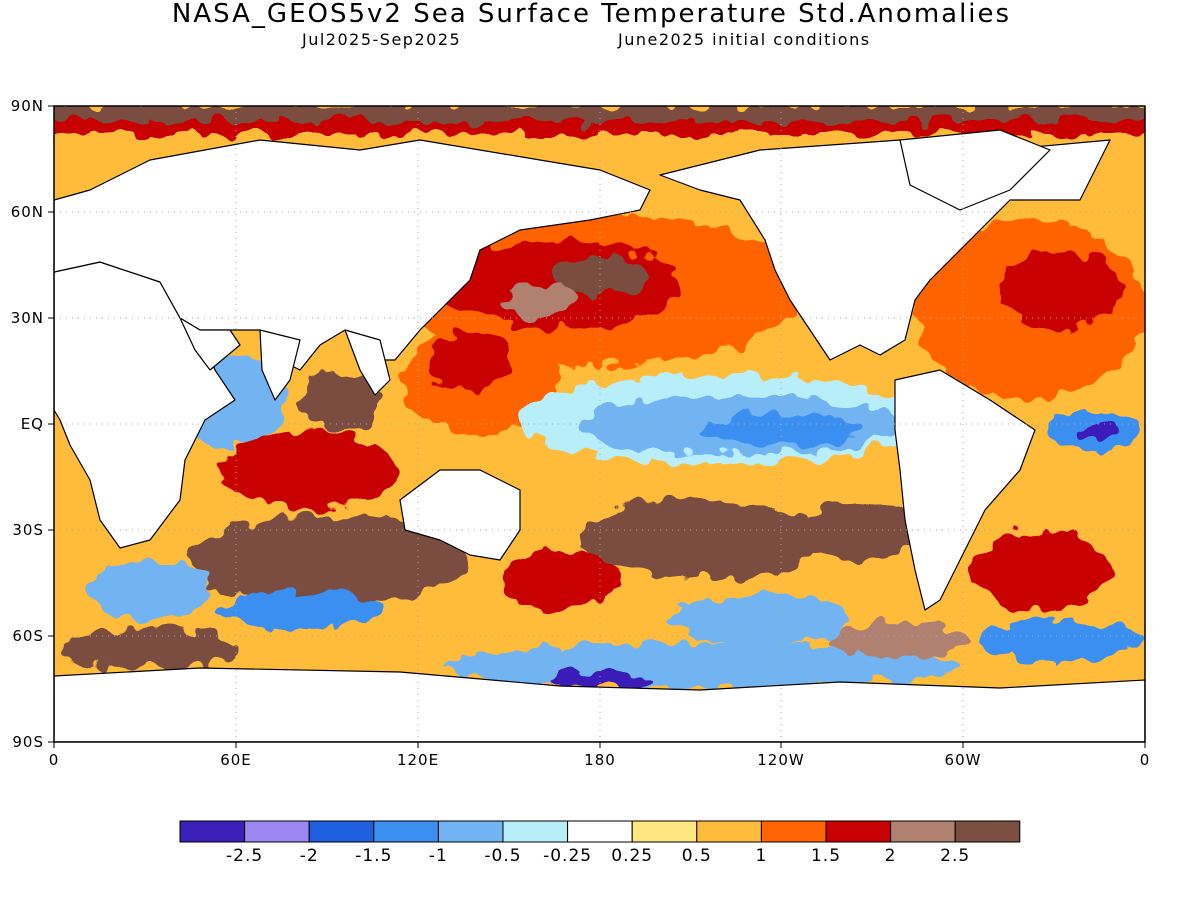 Image resolution: width=1200 pixels, height=900 pixels. Describe the element at coordinates (965, 490) in the screenshot. I see `south-america-landmass` at that location.